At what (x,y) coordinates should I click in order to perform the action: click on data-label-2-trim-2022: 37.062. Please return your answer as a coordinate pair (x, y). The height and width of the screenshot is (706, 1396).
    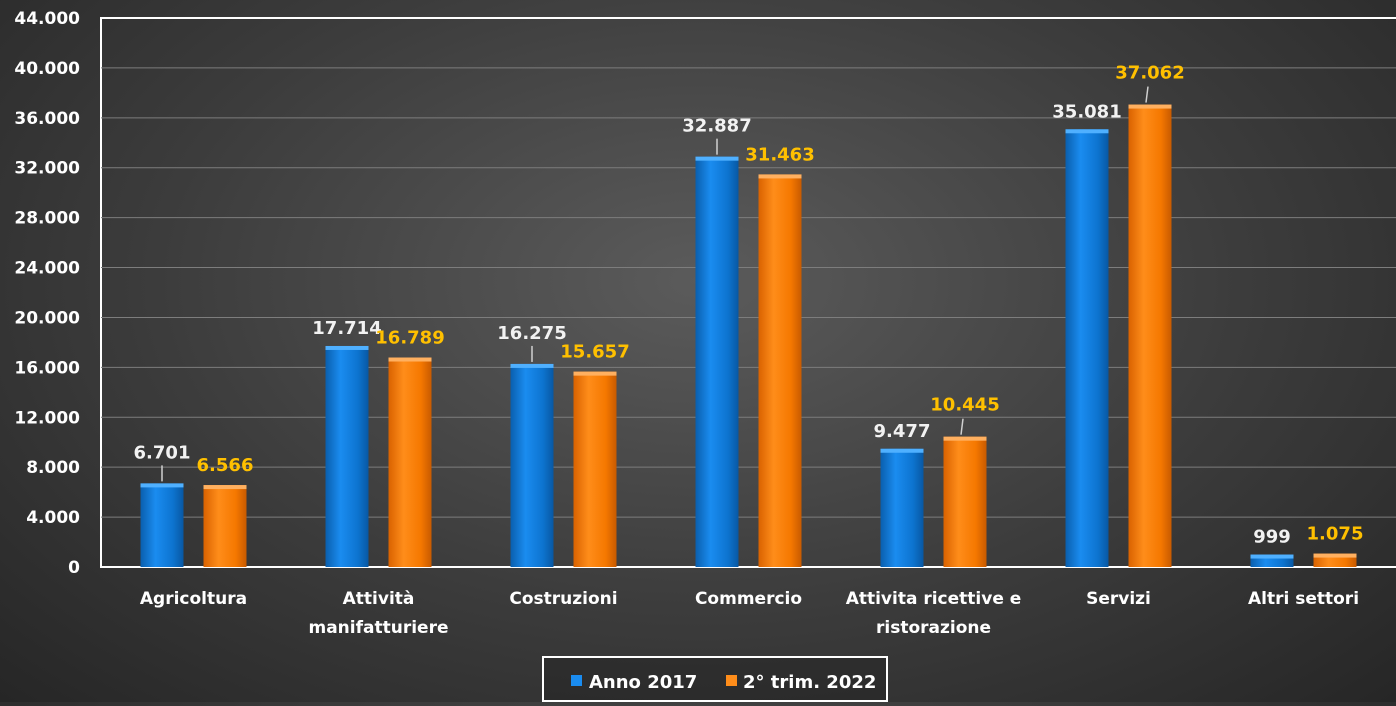
    Looking at the image, I should click on (1149, 73).